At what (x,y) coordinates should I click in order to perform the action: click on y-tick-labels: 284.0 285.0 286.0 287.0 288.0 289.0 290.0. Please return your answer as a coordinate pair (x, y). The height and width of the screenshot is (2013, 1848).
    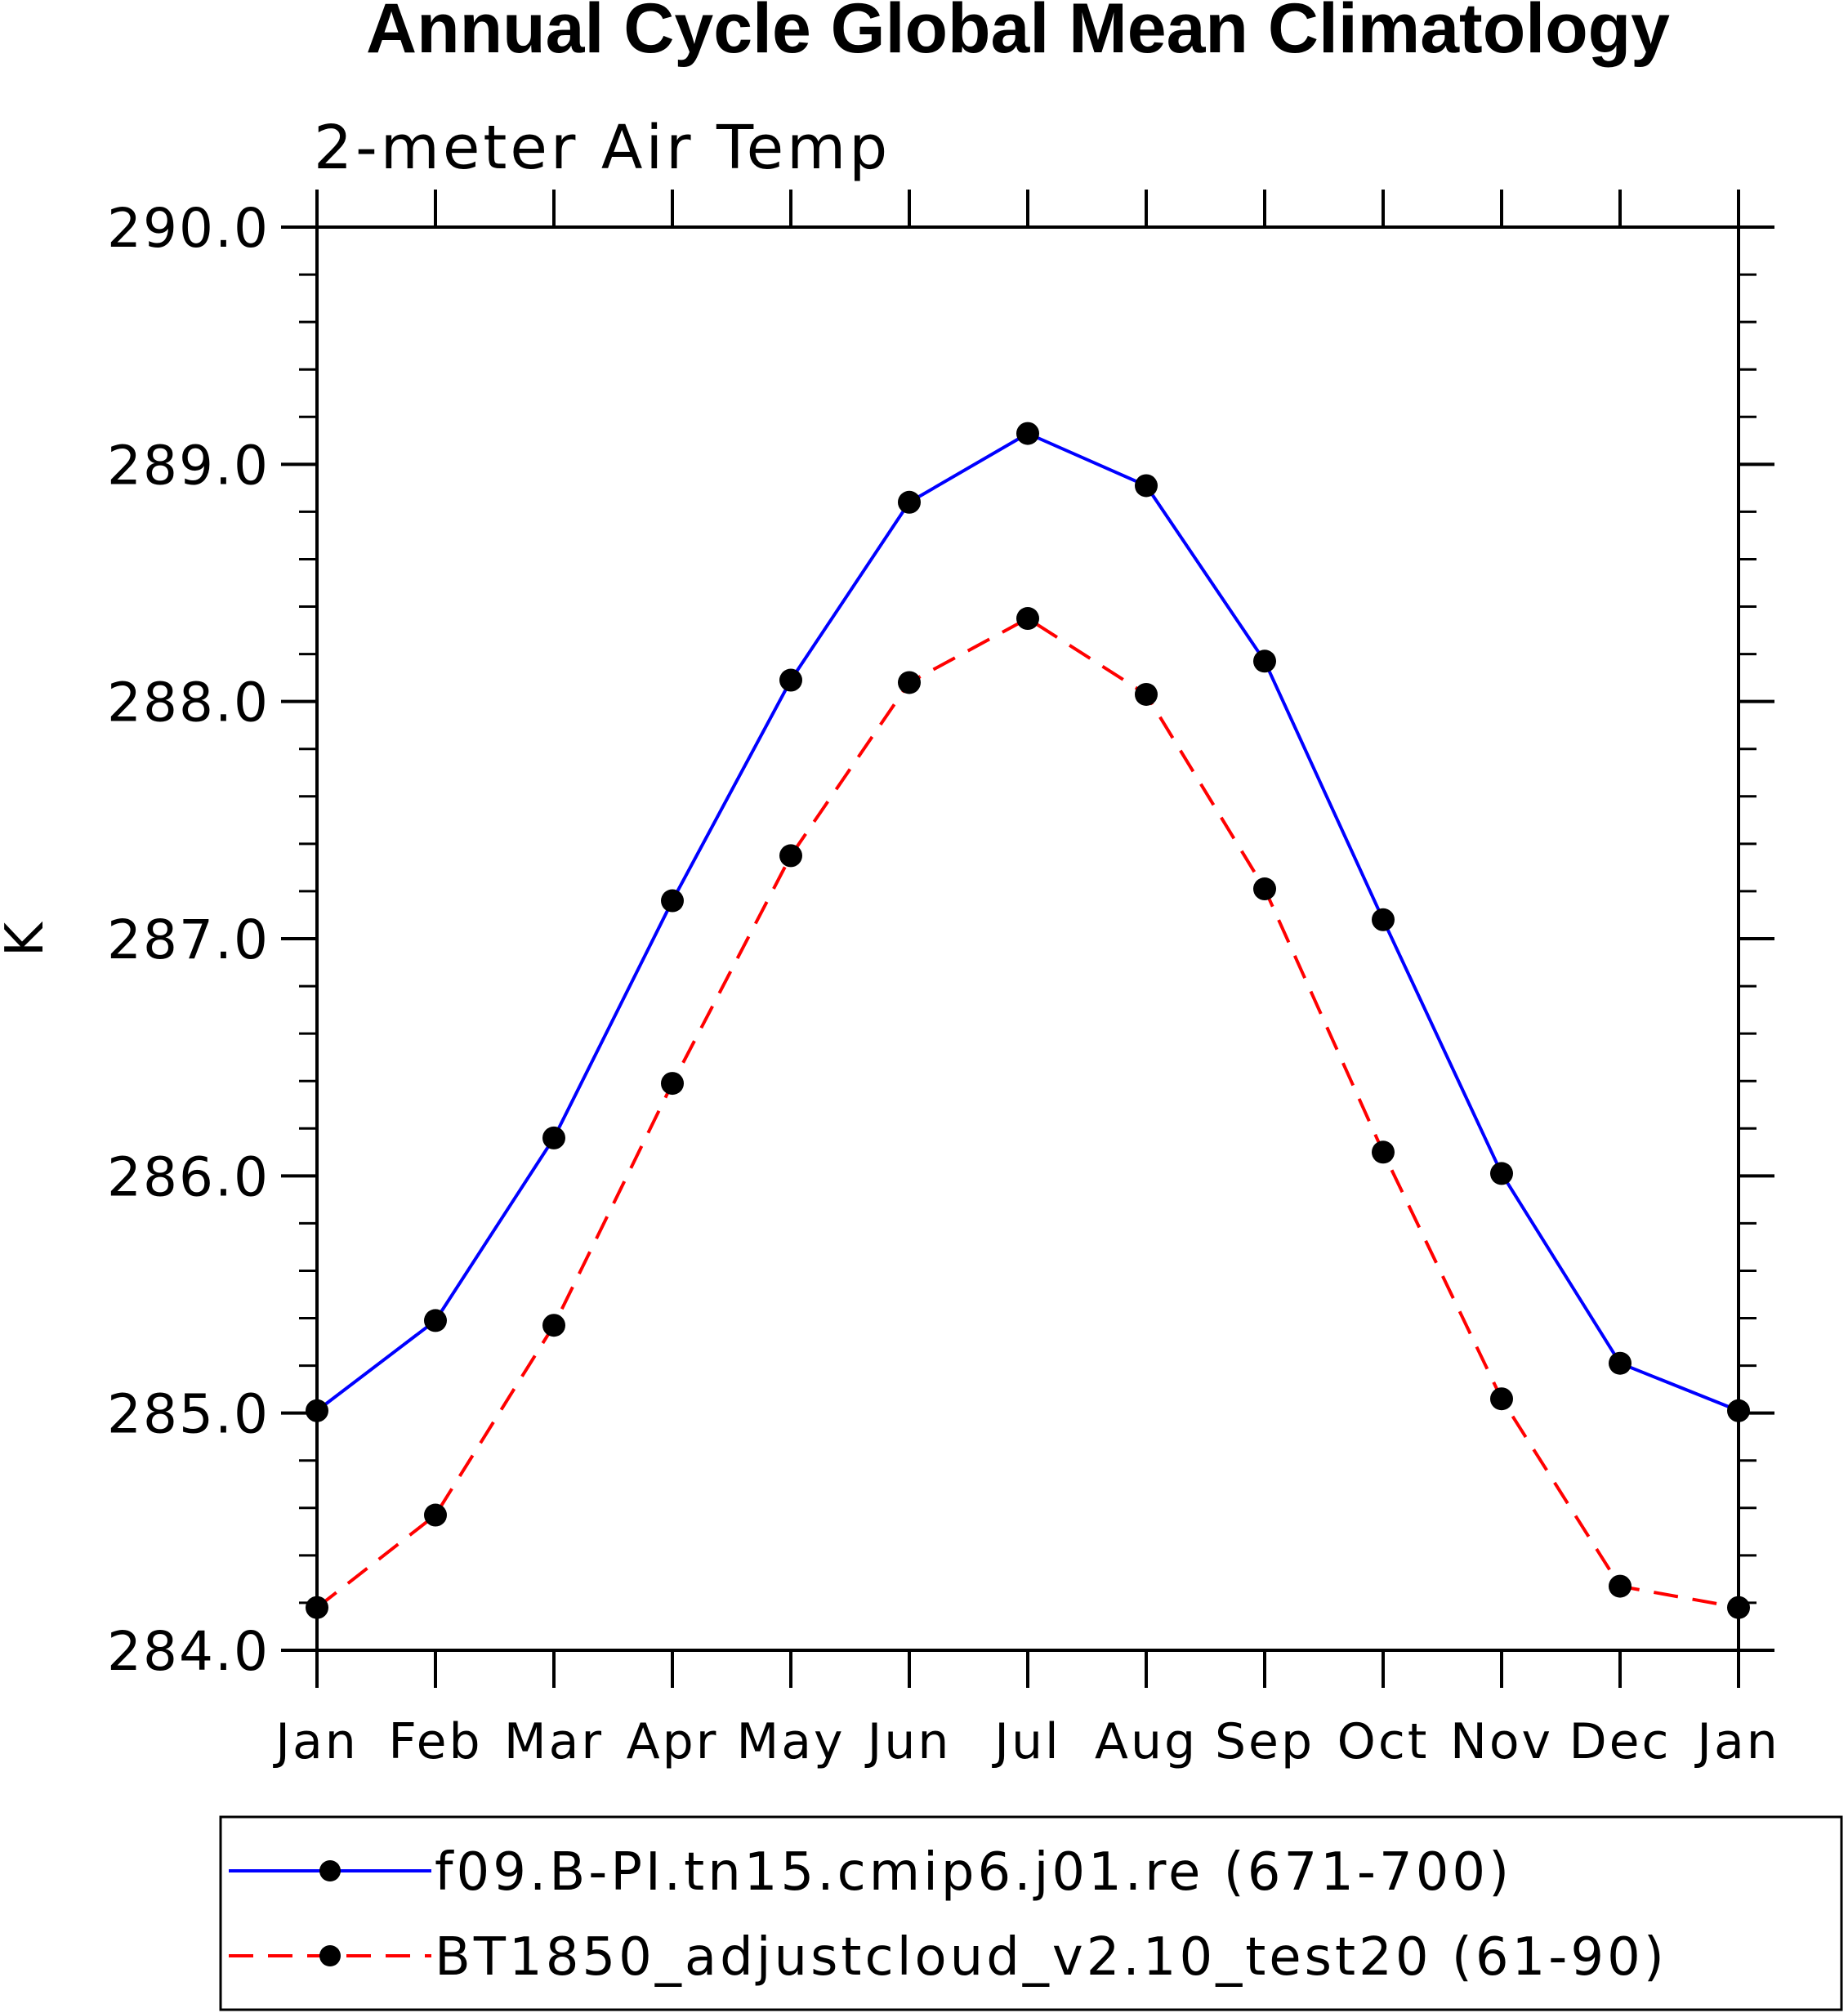
    Looking at the image, I should click on (188, 940).